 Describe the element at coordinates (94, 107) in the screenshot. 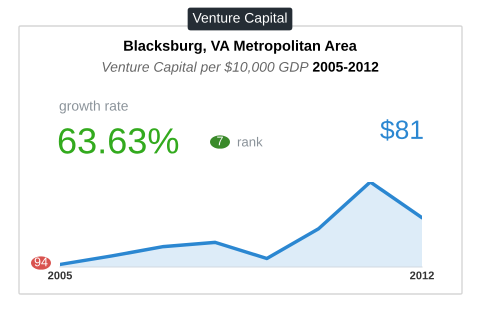

I see `text: growth rate` at that location.